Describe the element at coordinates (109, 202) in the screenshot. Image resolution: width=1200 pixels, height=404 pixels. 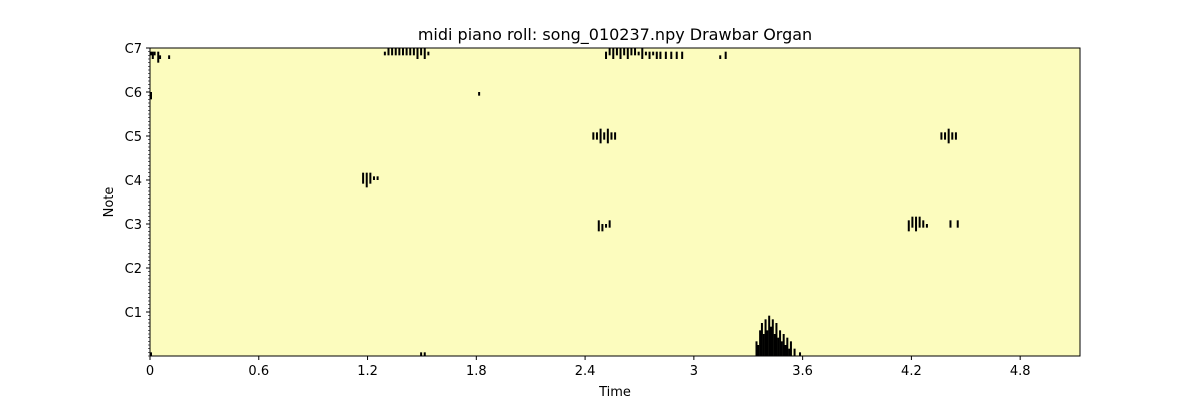
I see `y-axis-label: Note` at that location.